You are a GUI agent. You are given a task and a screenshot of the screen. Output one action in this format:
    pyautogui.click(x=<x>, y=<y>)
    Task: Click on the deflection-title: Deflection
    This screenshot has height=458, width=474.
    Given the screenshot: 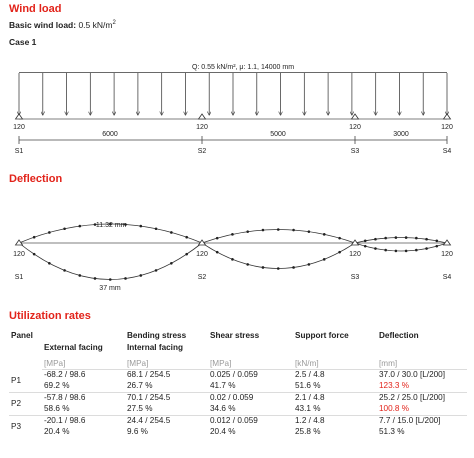 What is the action you would take?
    pyautogui.click(x=36, y=179)
    